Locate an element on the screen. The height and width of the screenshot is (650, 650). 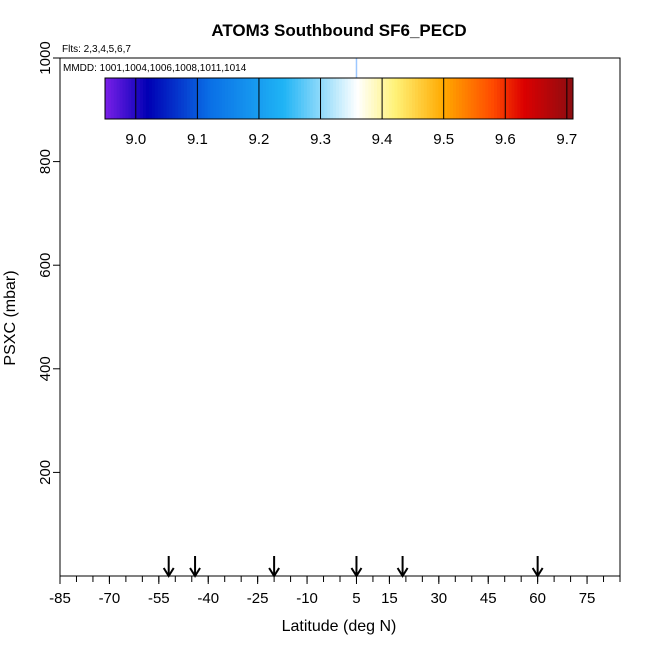
chart-title: ATOM3 Southbound SF6_PECD is located at coordinates (338, 30).